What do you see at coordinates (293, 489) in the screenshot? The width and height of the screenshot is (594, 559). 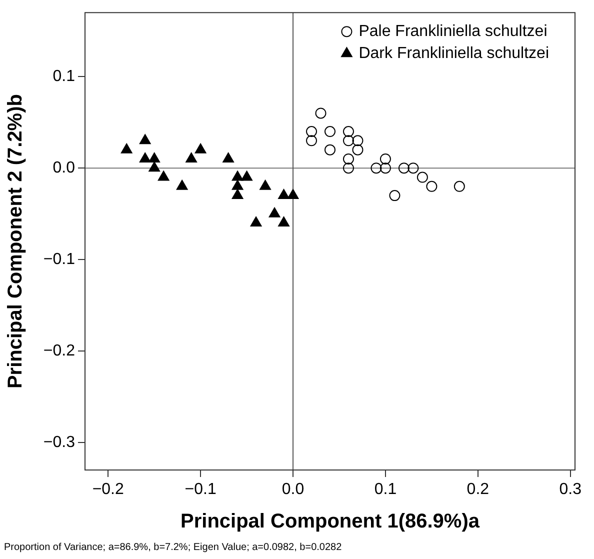 I see `x-tick-label: 0.0` at bounding box center [293, 489].